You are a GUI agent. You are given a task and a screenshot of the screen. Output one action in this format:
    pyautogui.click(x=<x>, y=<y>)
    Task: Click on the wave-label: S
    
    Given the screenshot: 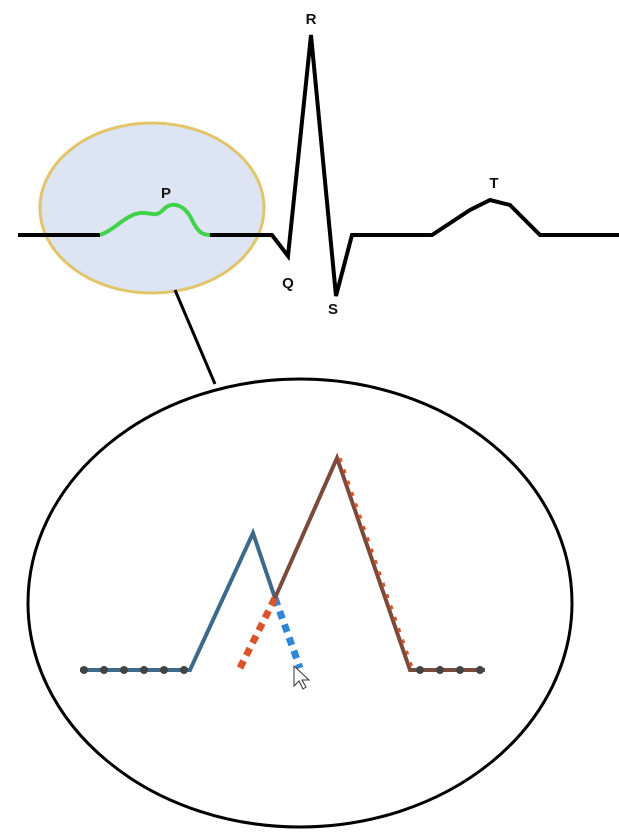 What is the action you would take?
    pyautogui.click(x=333, y=309)
    